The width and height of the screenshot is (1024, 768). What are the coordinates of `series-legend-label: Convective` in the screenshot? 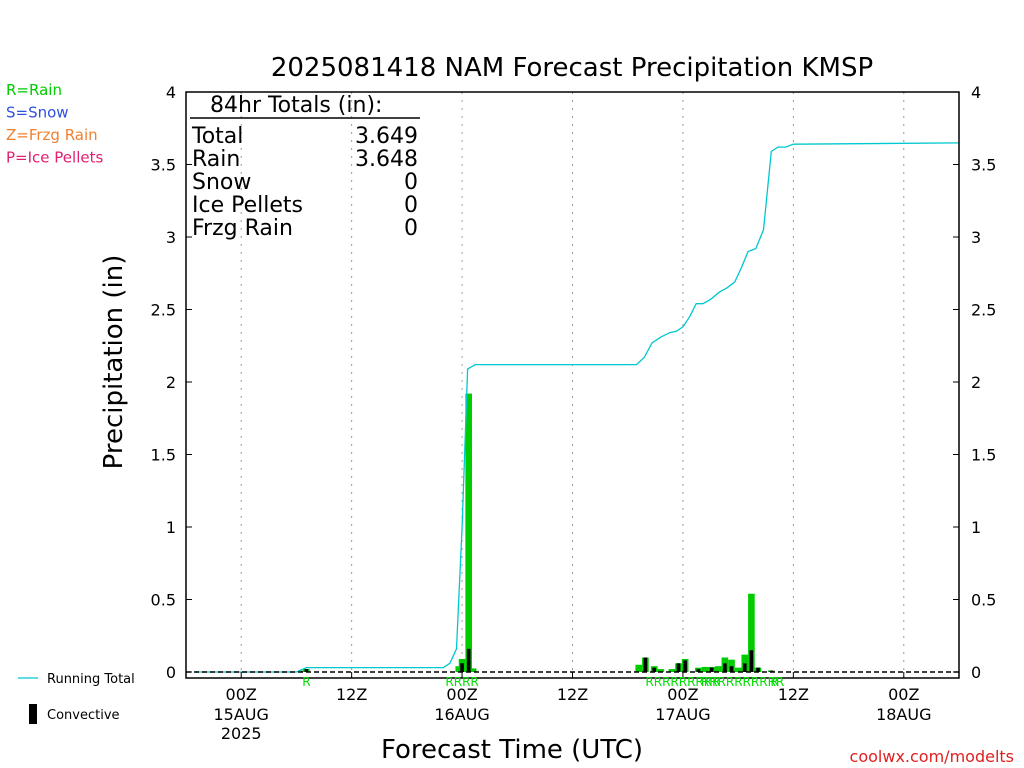 It's located at (83, 715).